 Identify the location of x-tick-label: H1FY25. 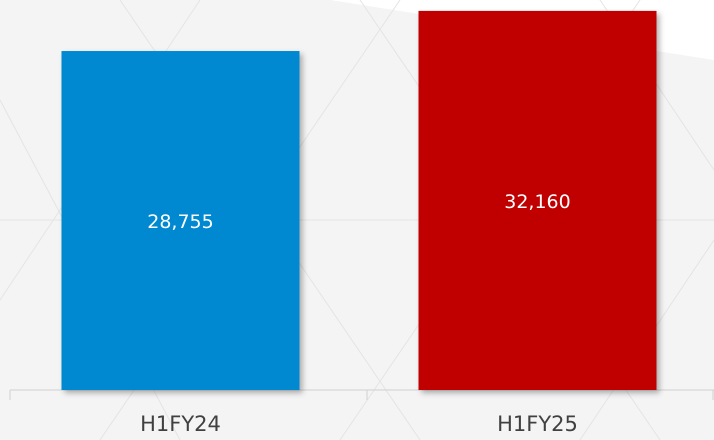
(537, 424).